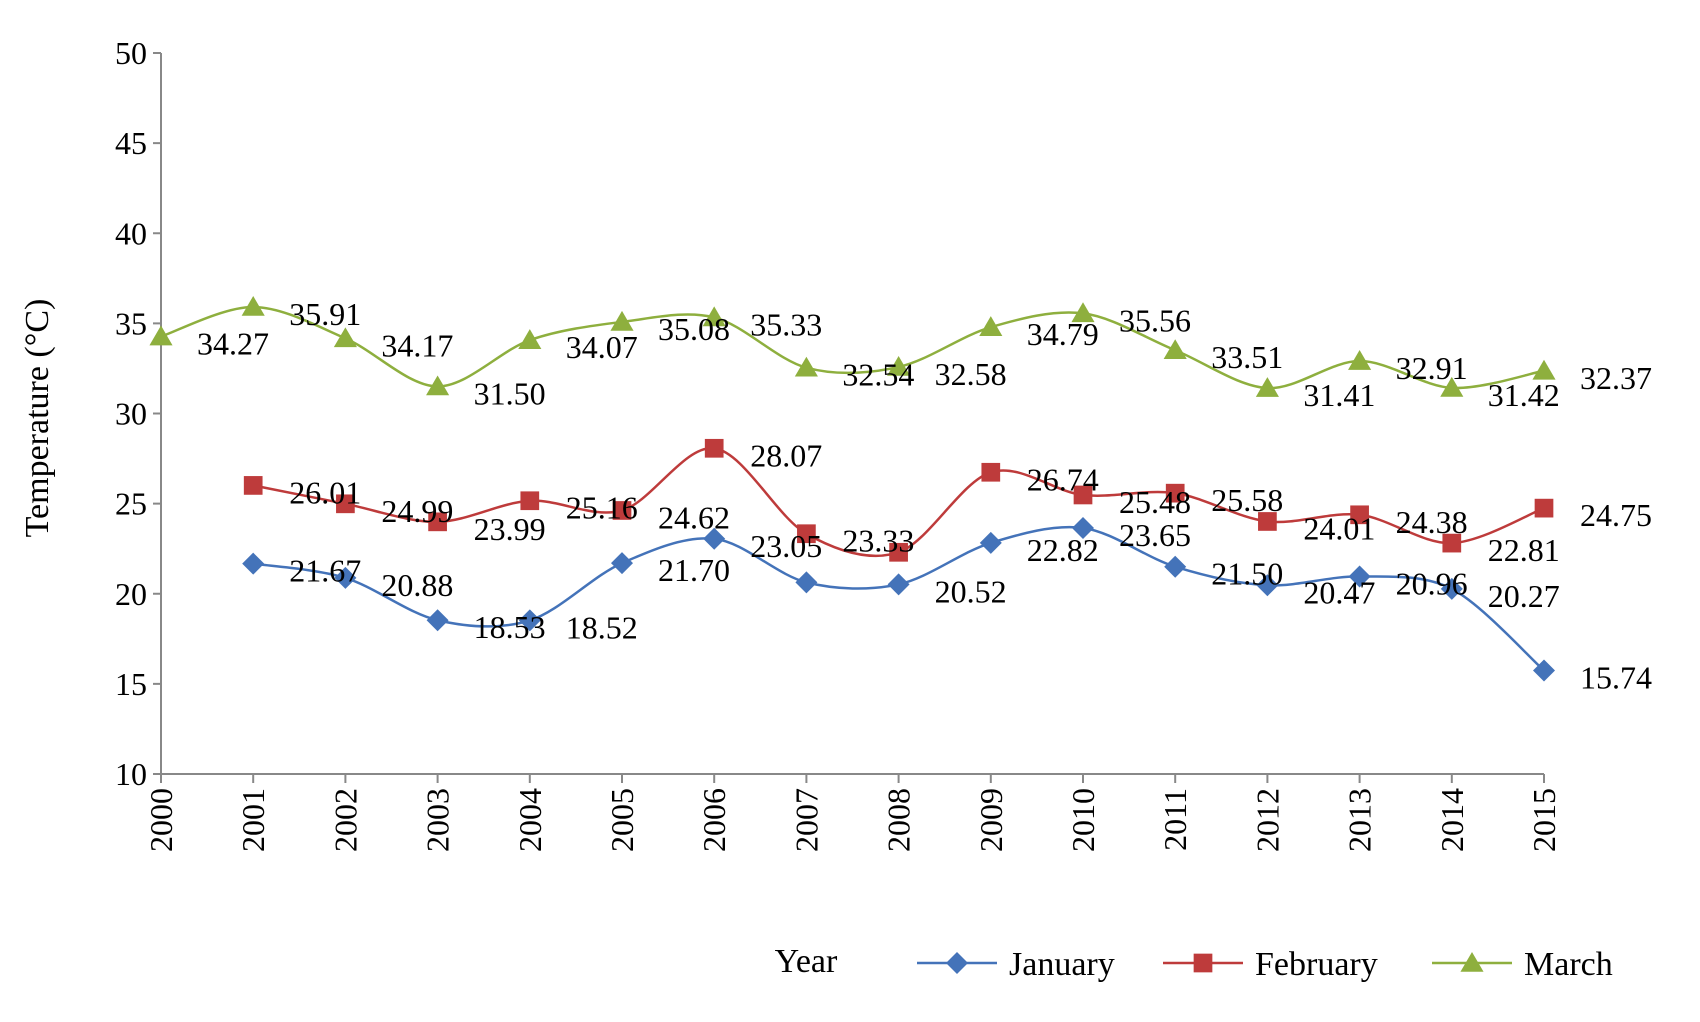 This screenshot has width=1700, height=1022. I want to click on x-tick-label: 2010, so click(1083, 820).